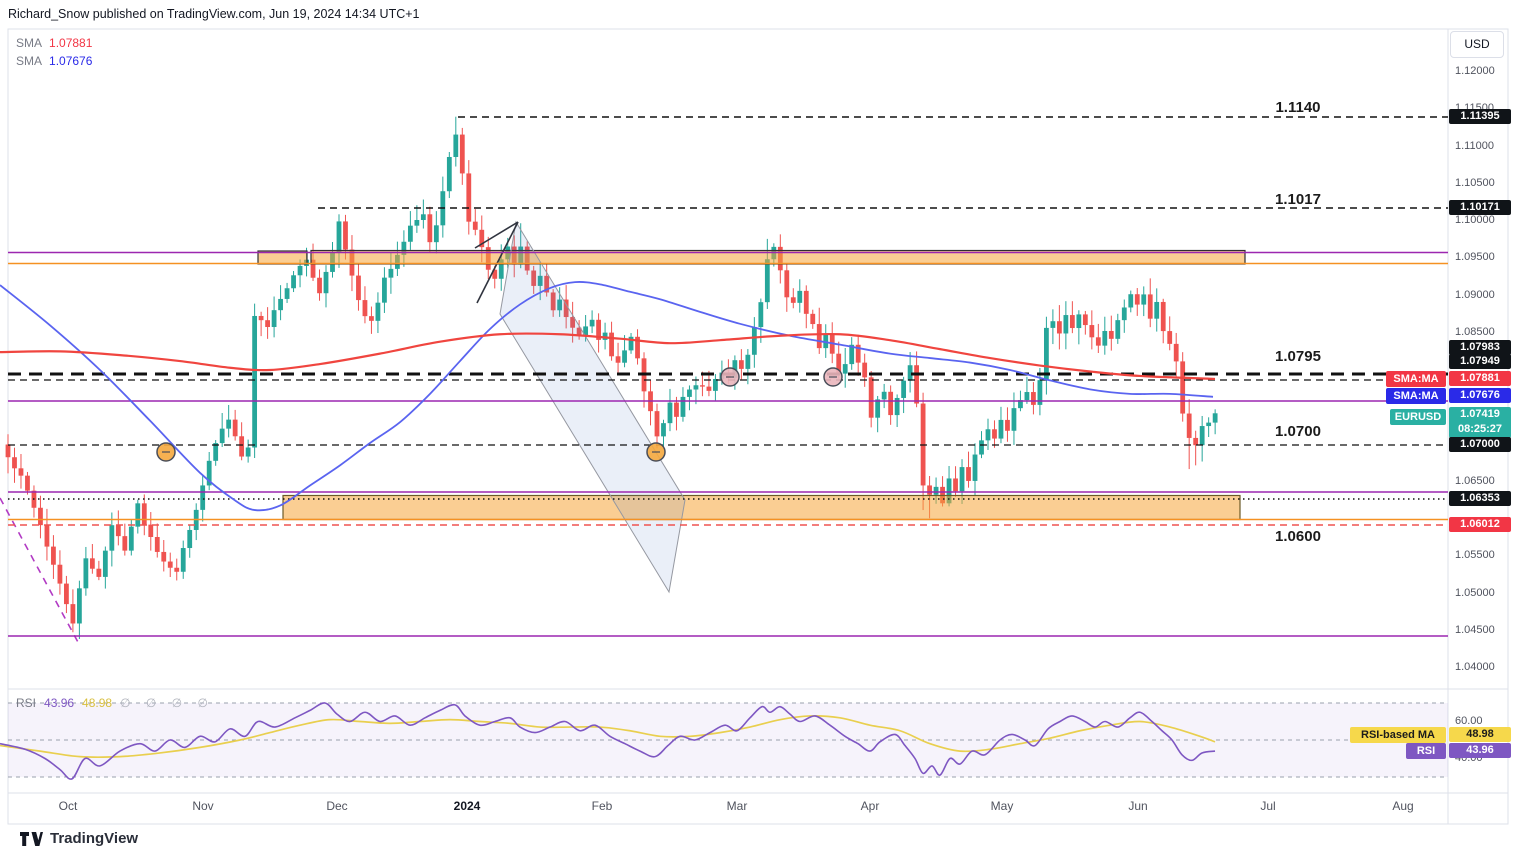 The height and width of the screenshot is (857, 1516). What do you see at coordinates (1475, 480) in the screenshot?
I see `price-tick: 1.06500` at bounding box center [1475, 480].